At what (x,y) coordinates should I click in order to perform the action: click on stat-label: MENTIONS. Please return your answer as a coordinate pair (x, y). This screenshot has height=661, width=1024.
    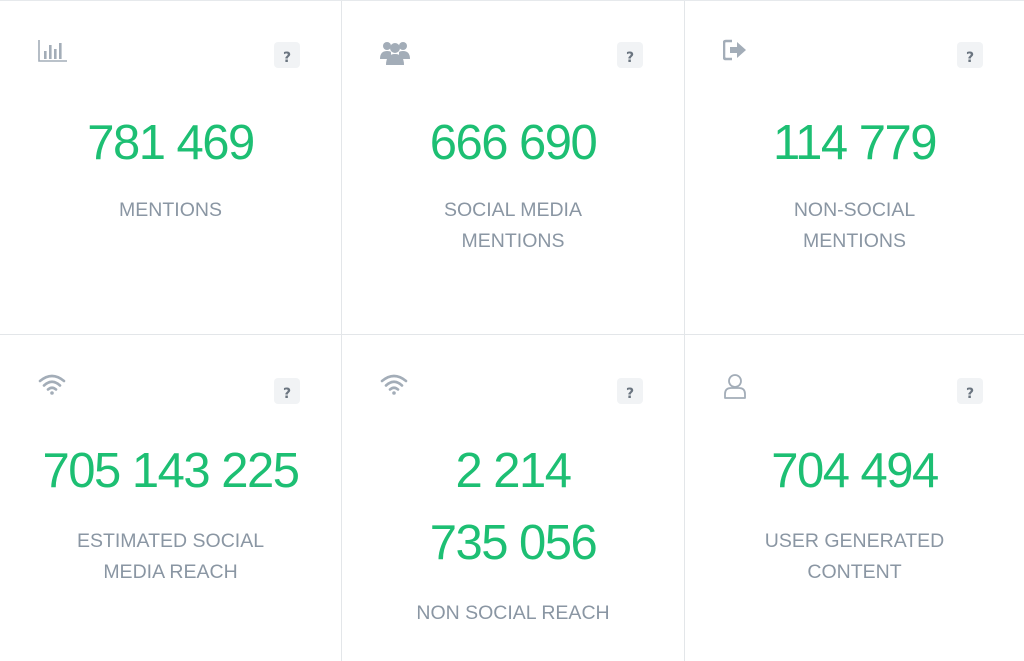
    Looking at the image, I should click on (170, 210).